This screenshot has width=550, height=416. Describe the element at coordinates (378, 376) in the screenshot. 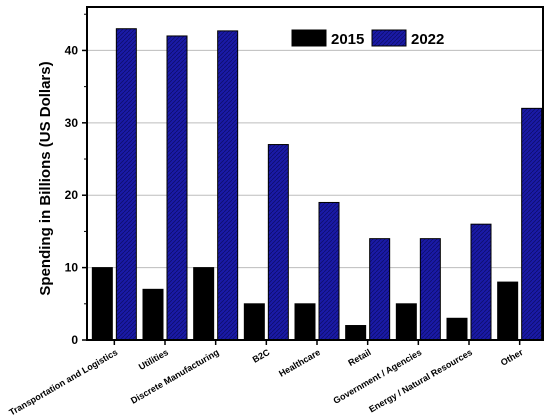

I see `x-tick-label: Government / Agencies` at that location.